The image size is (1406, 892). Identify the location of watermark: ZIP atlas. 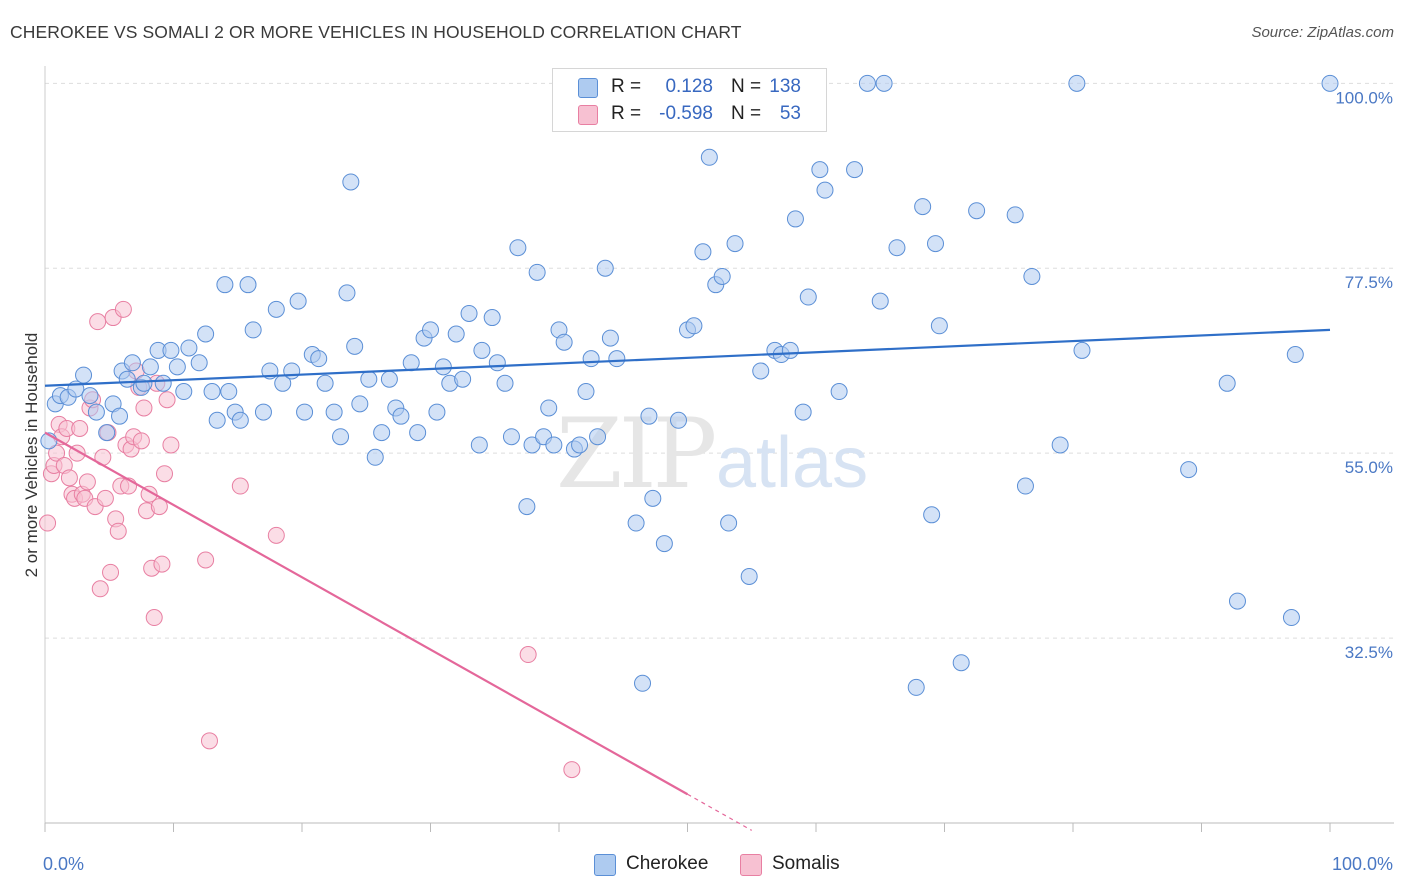
(712, 454).